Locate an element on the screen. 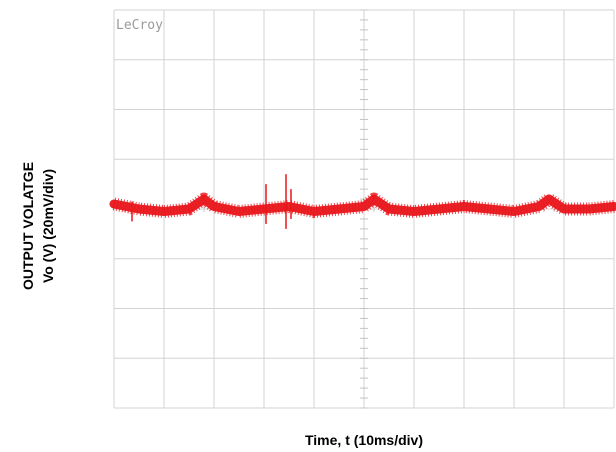 This screenshot has width=616, height=452. output-voltage-trace is located at coordinates (362, 201).